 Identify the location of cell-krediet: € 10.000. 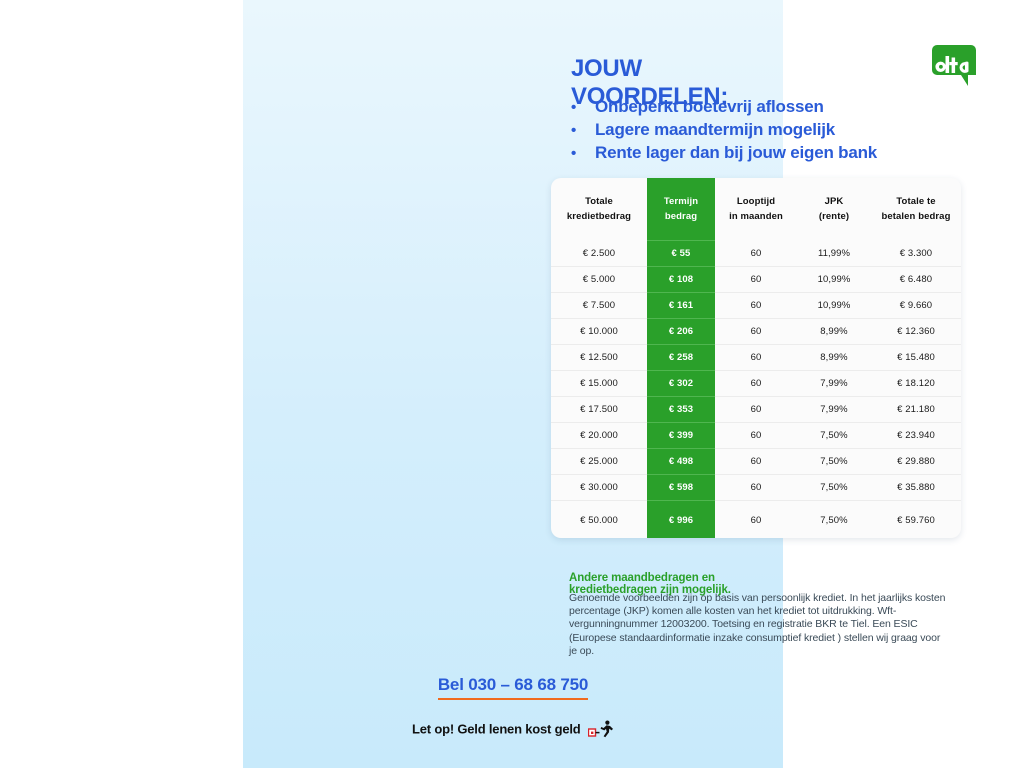
(599, 331).